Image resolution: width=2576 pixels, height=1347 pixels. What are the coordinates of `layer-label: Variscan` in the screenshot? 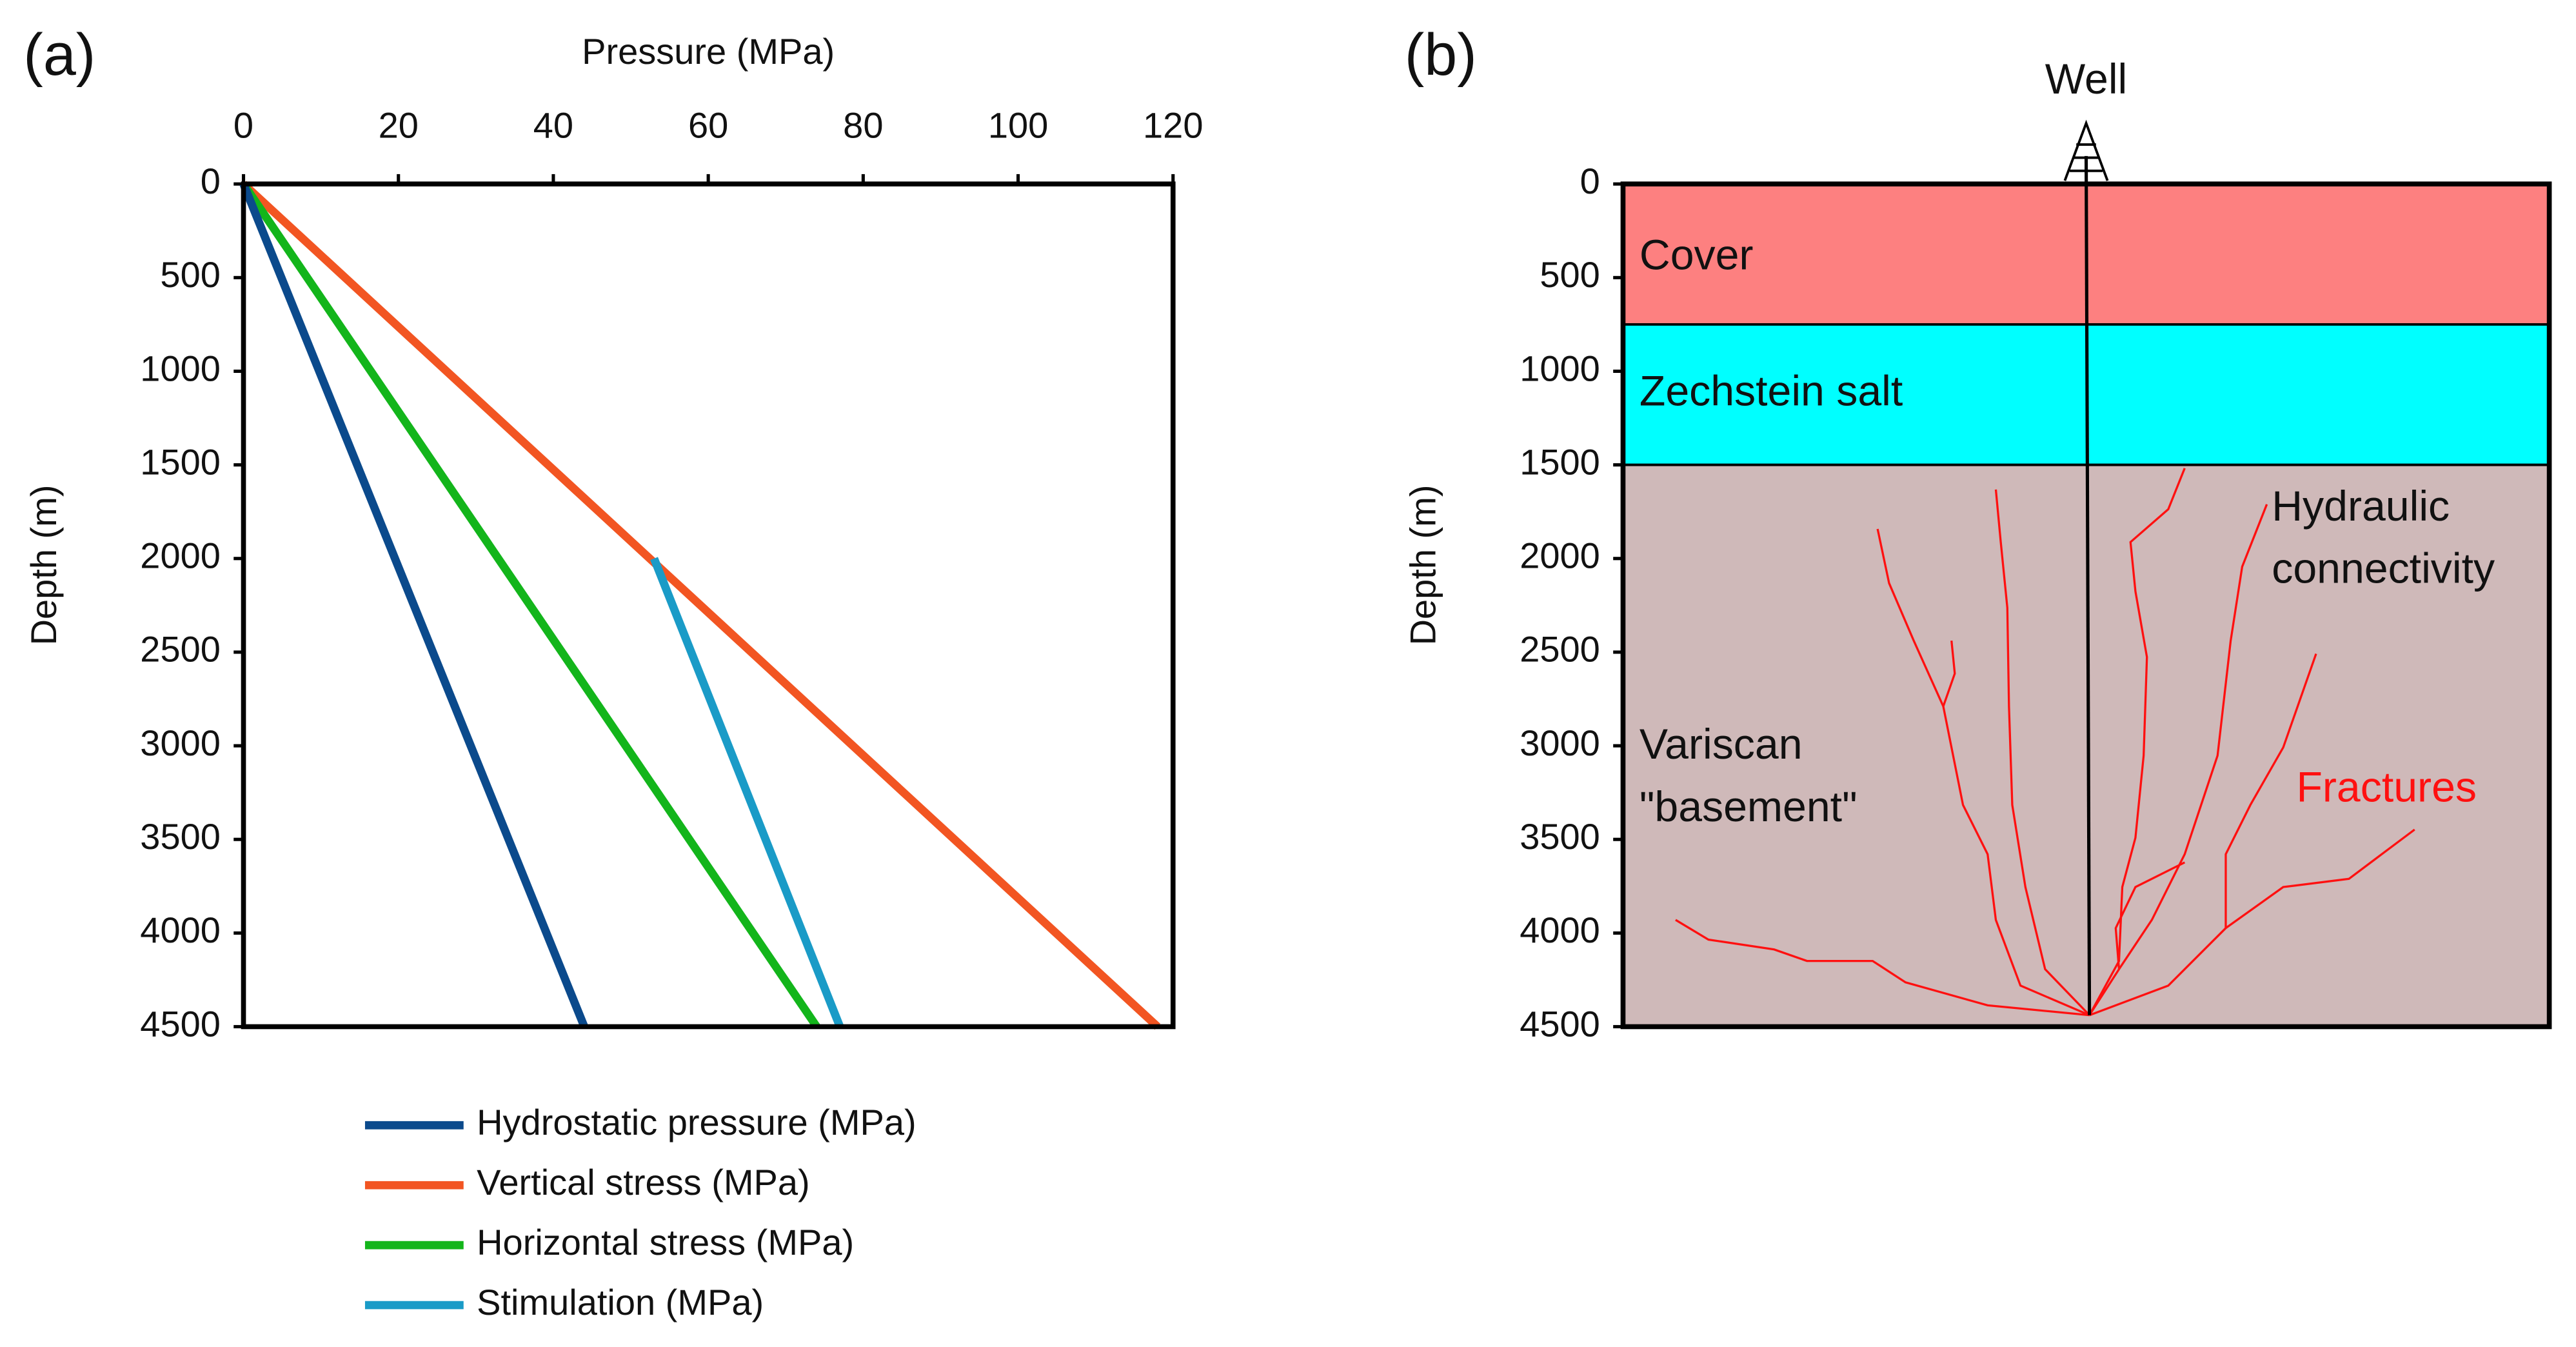 It's located at (1721, 744).